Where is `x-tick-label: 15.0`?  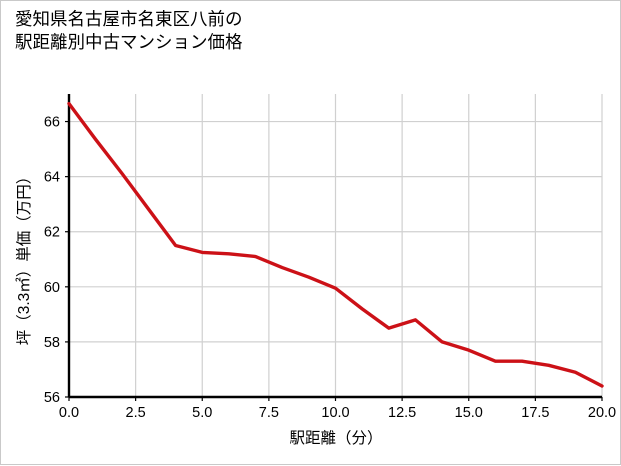 x-tick-label: 15.0 is located at coordinates (469, 413).